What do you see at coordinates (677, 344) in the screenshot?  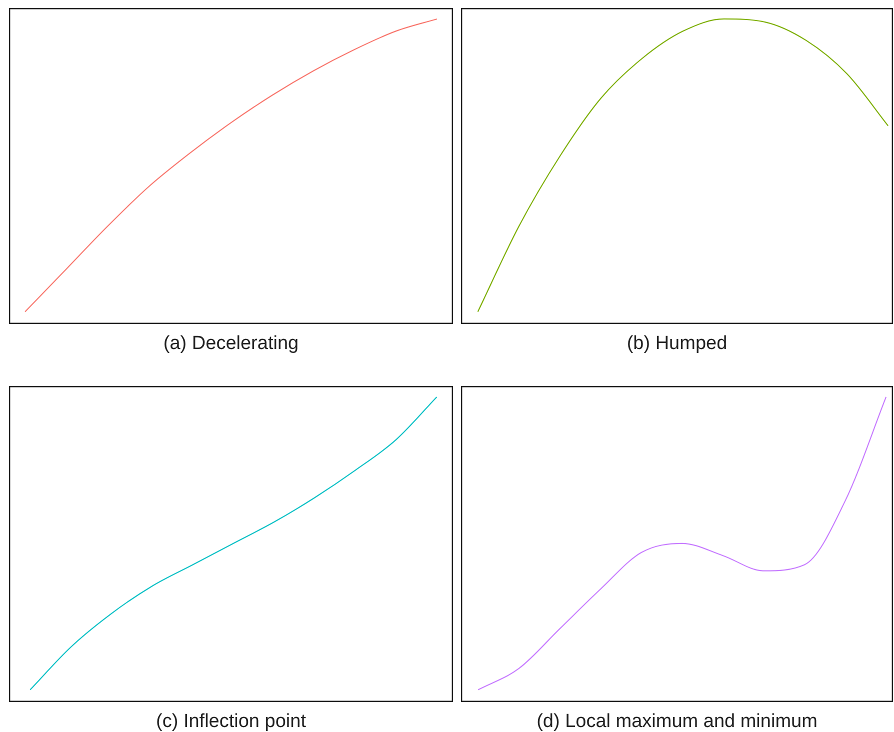 I see `text: (b) Humped` at bounding box center [677, 344].